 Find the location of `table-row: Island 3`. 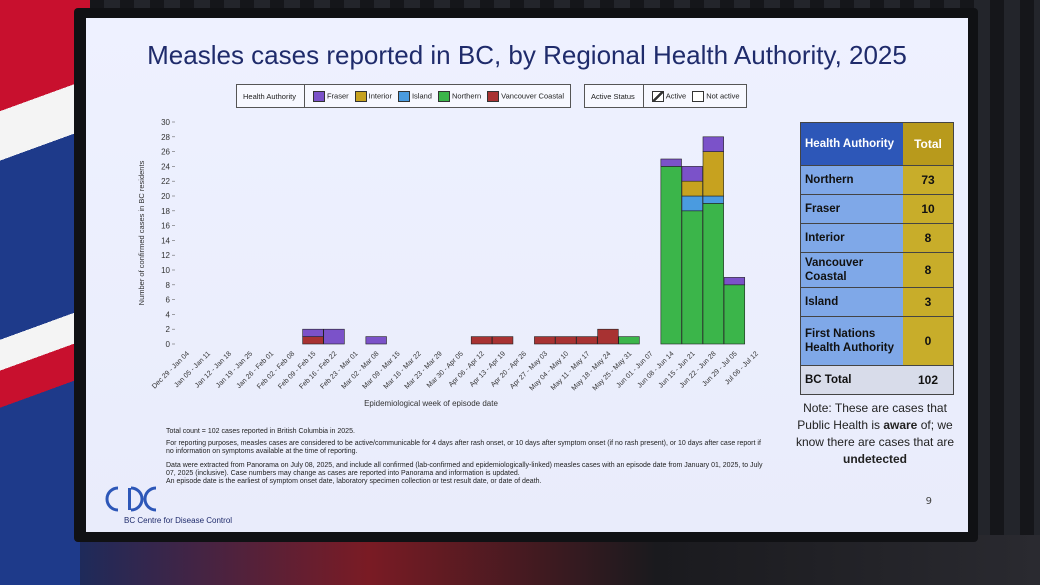

table-row: Island 3 is located at coordinates (877, 301).